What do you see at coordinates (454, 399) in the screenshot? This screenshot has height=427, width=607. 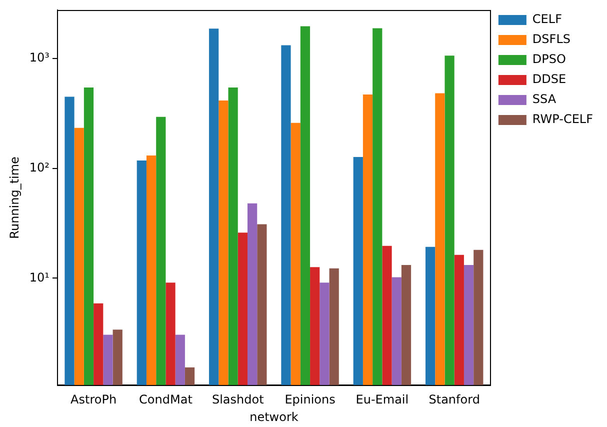 I see `x-tick-label: Stanford` at bounding box center [454, 399].